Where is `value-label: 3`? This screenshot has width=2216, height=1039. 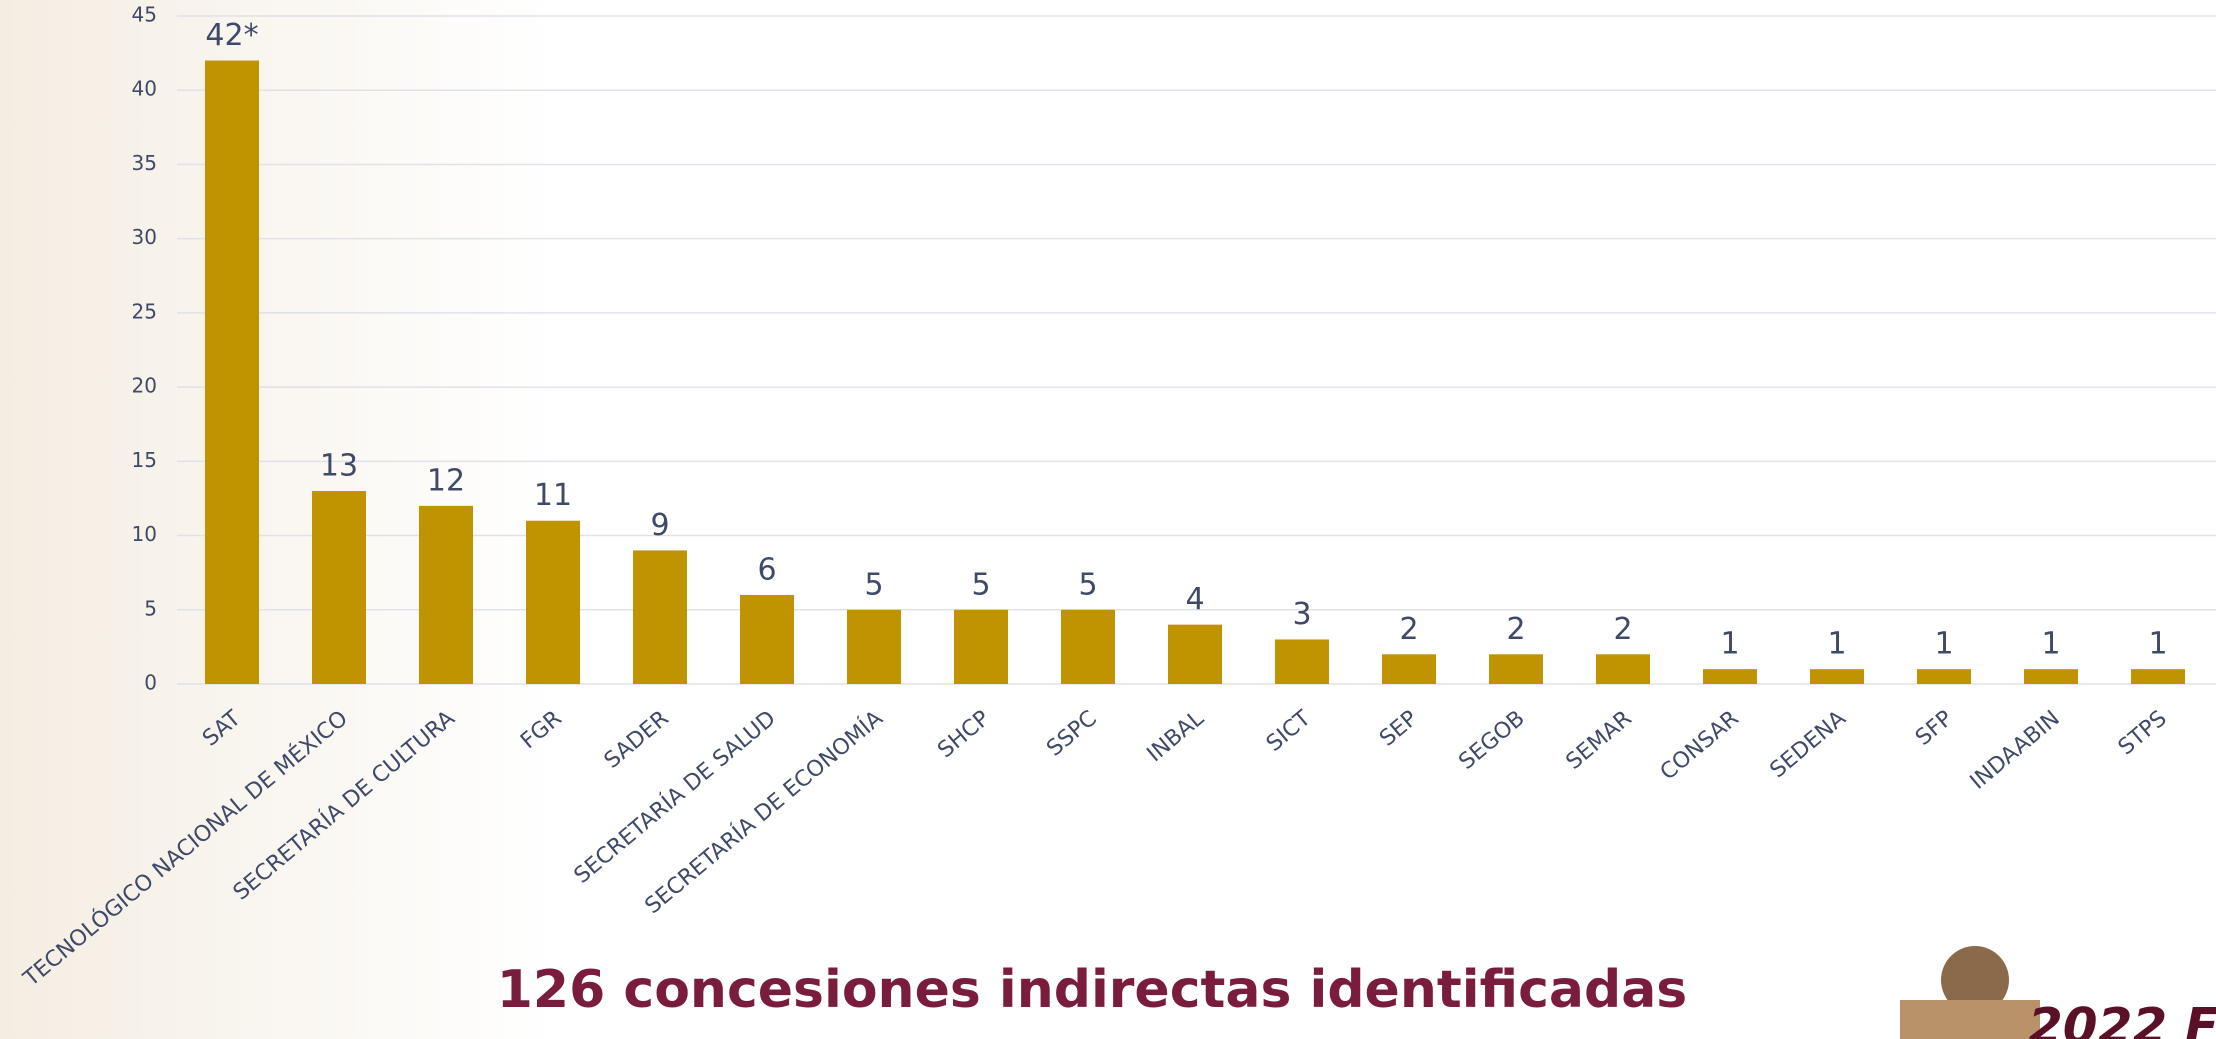
value-label: 3 is located at coordinates (1301, 614).